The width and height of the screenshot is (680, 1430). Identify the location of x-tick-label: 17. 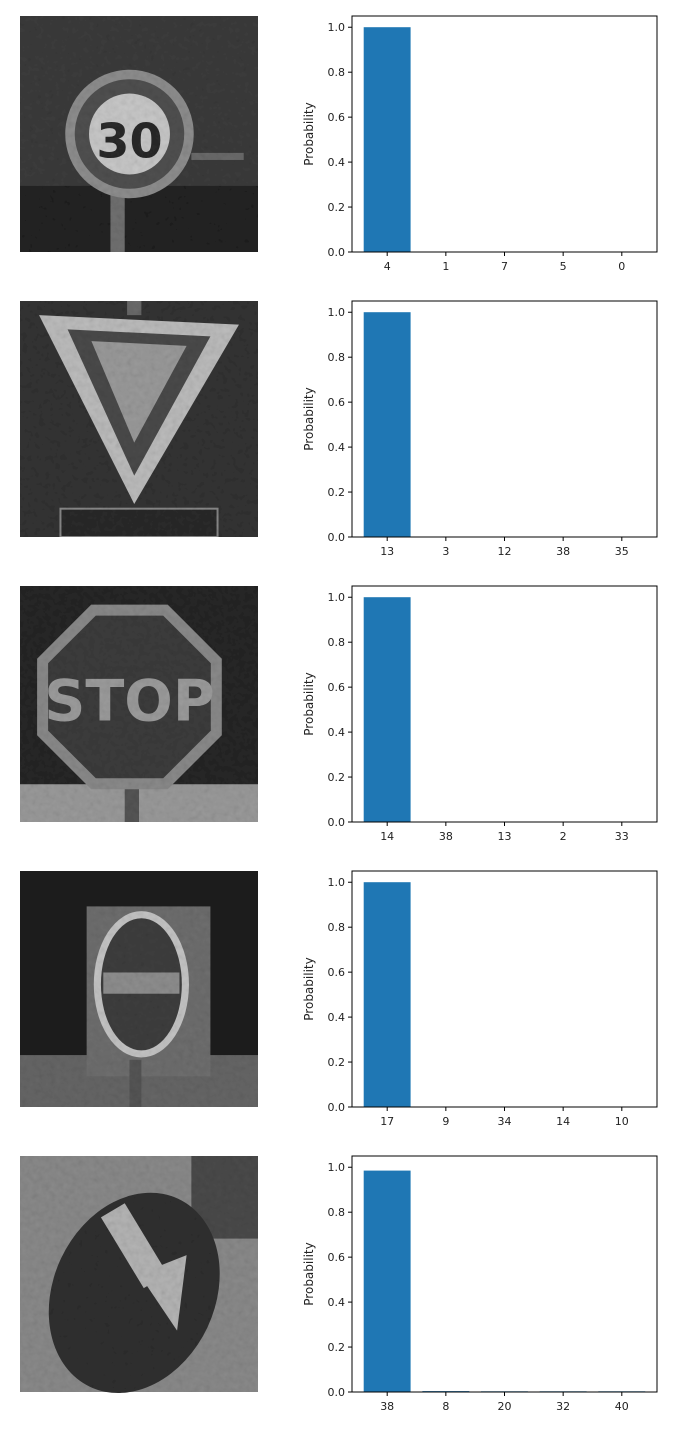
(387, 1121).